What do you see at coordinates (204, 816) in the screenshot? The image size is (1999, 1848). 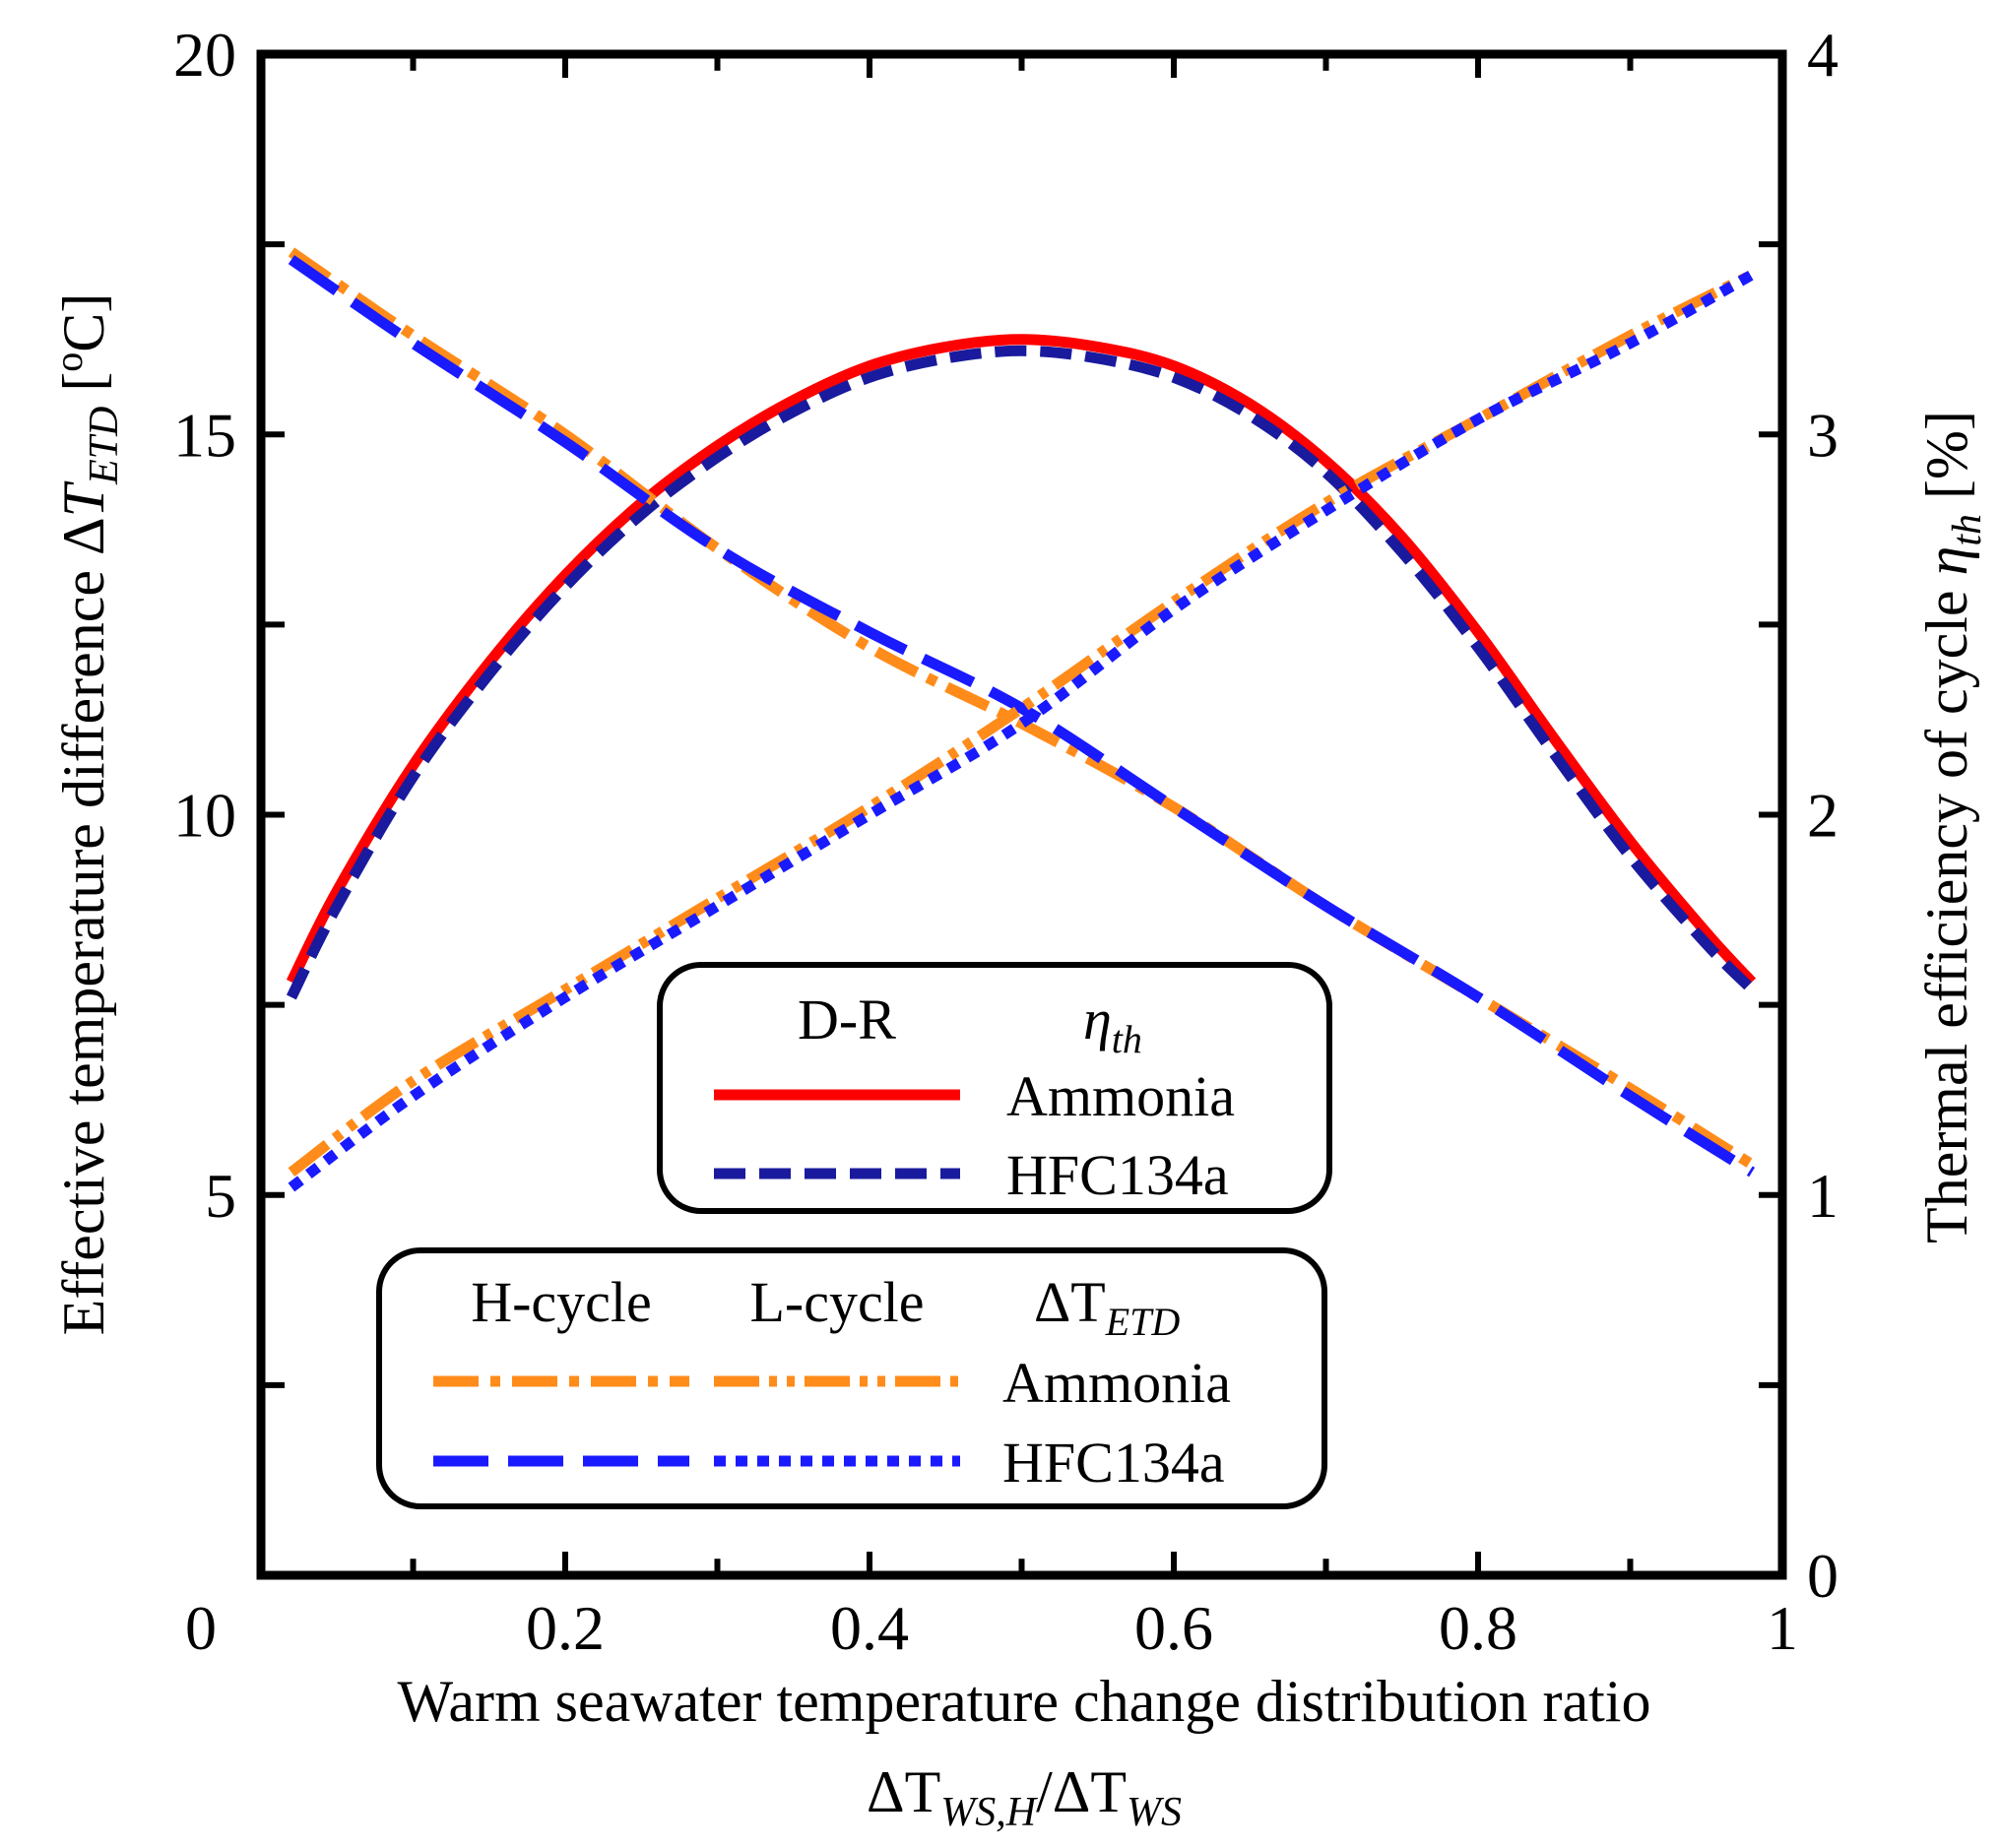 I see `y-tick-label: 10` at bounding box center [204, 816].